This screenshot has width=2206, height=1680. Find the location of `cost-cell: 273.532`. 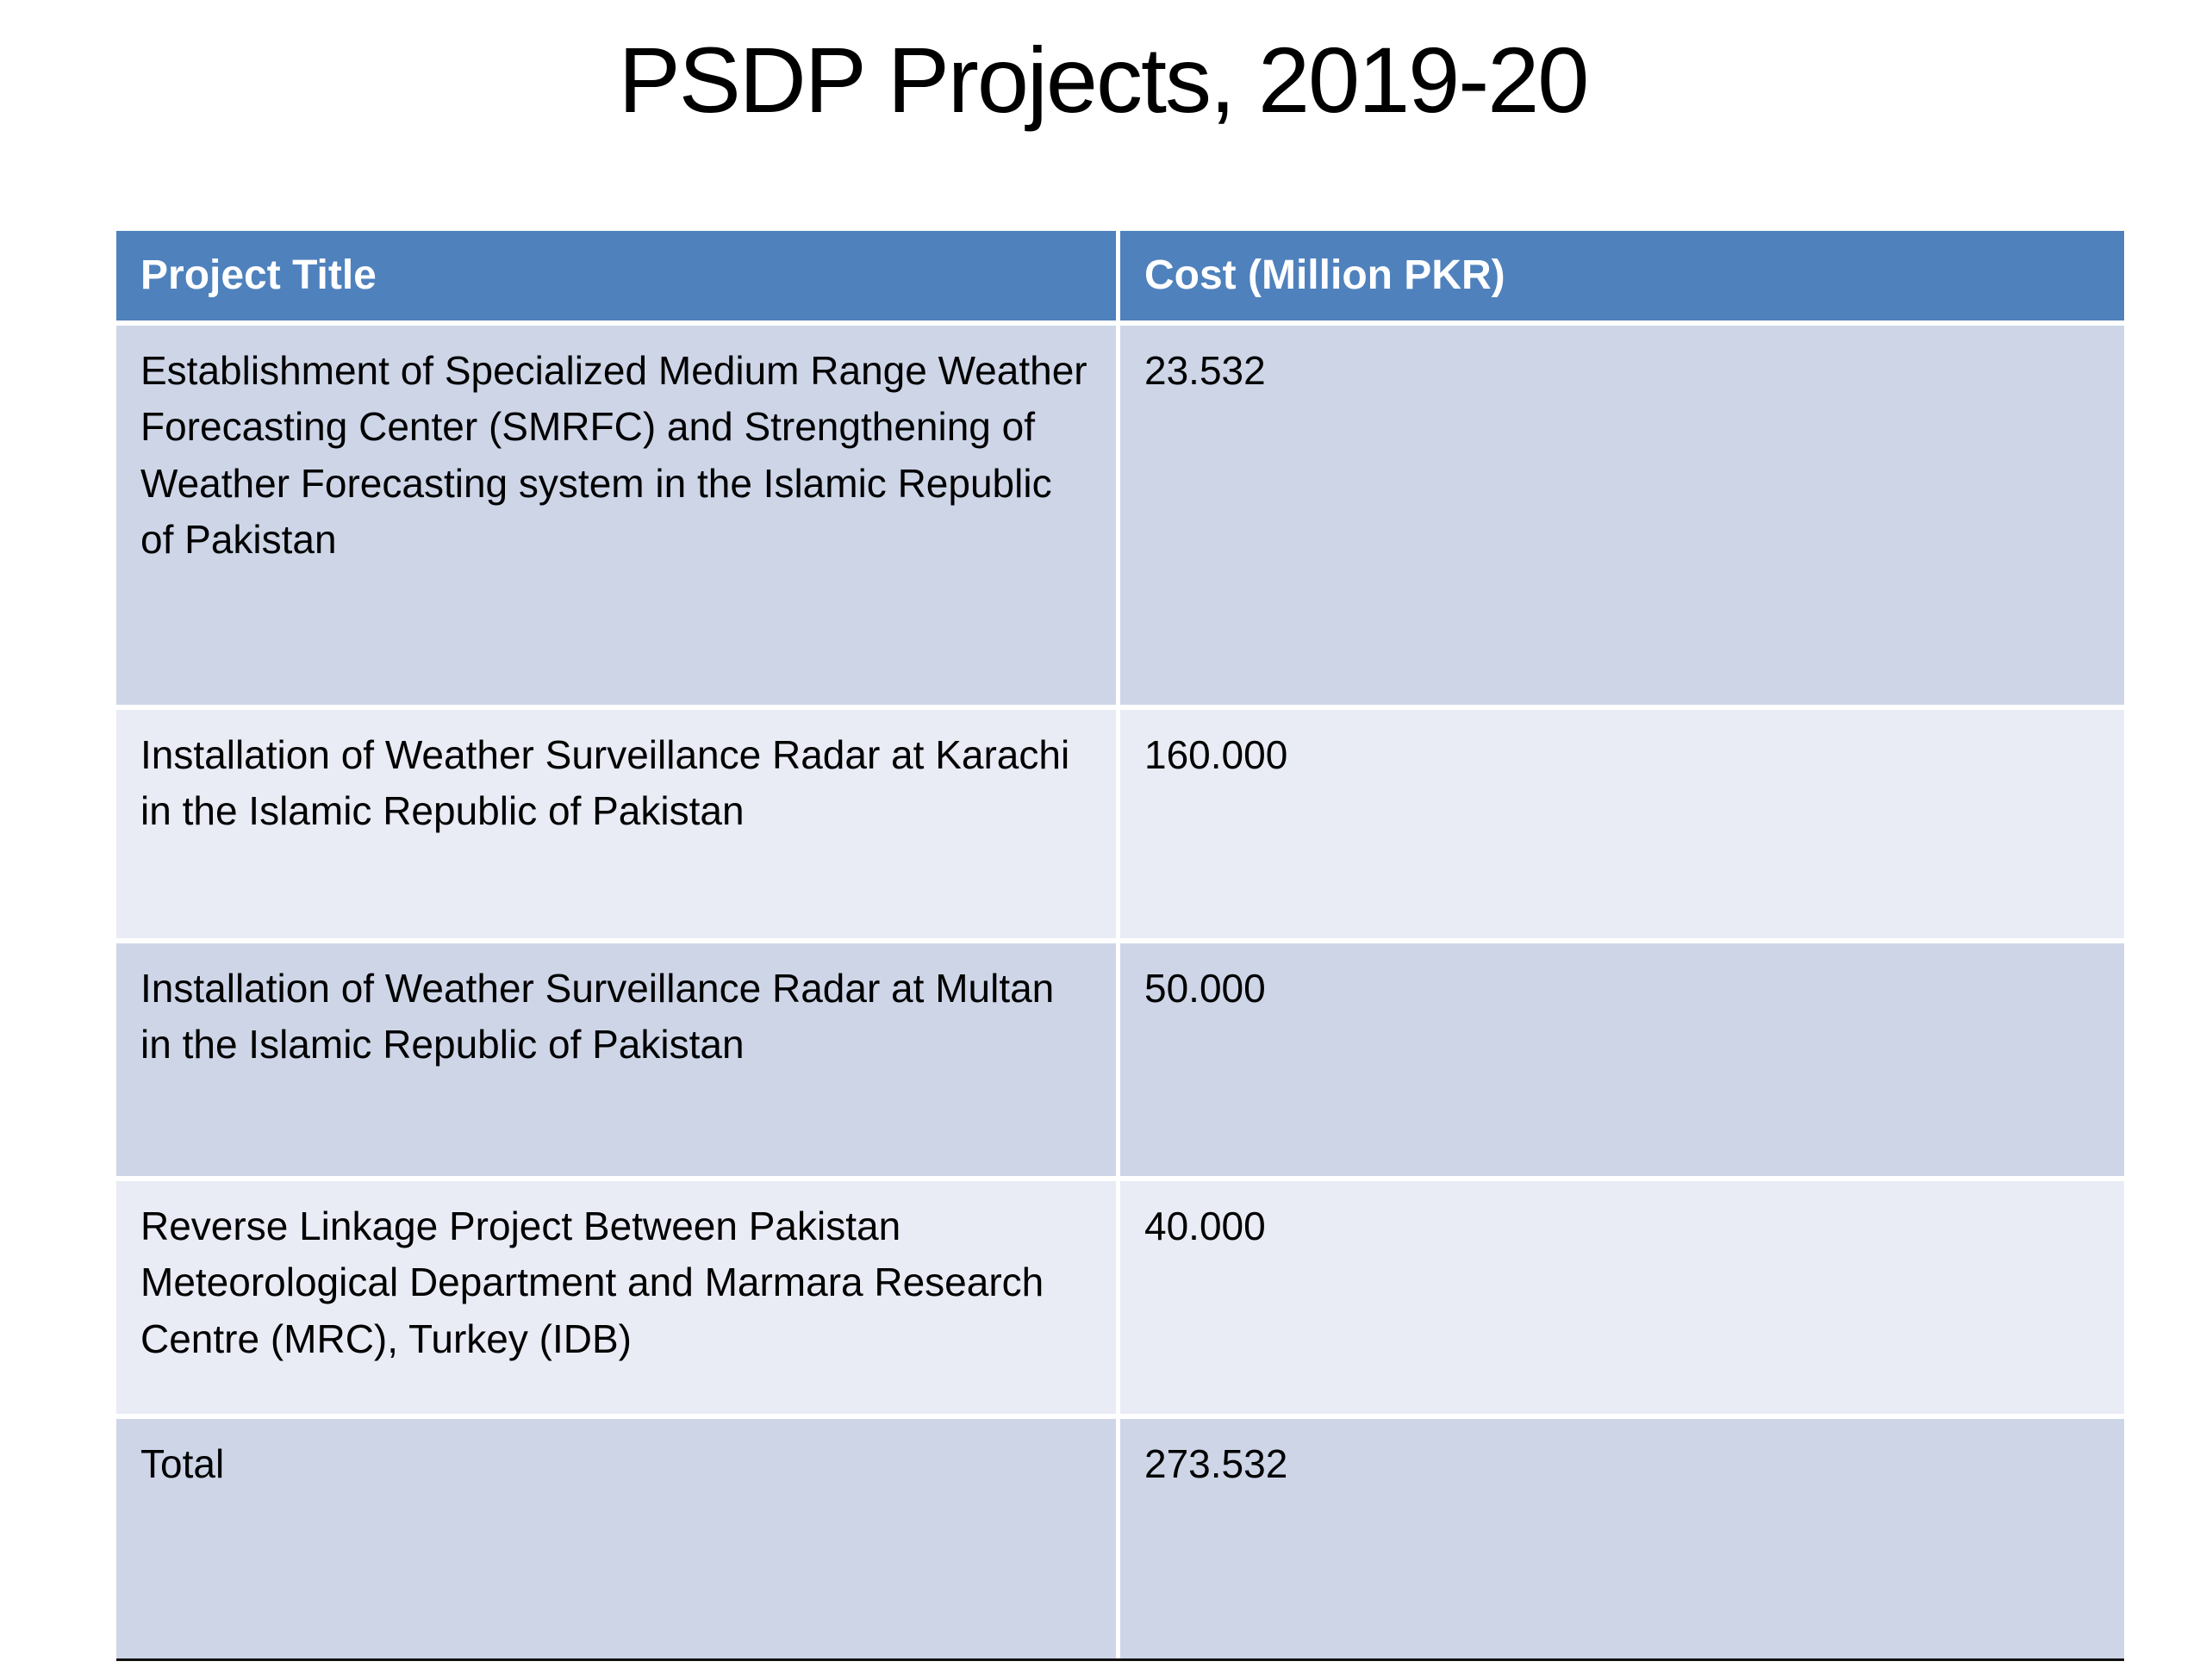

cost-cell: 273.532 is located at coordinates (1622, 1539).